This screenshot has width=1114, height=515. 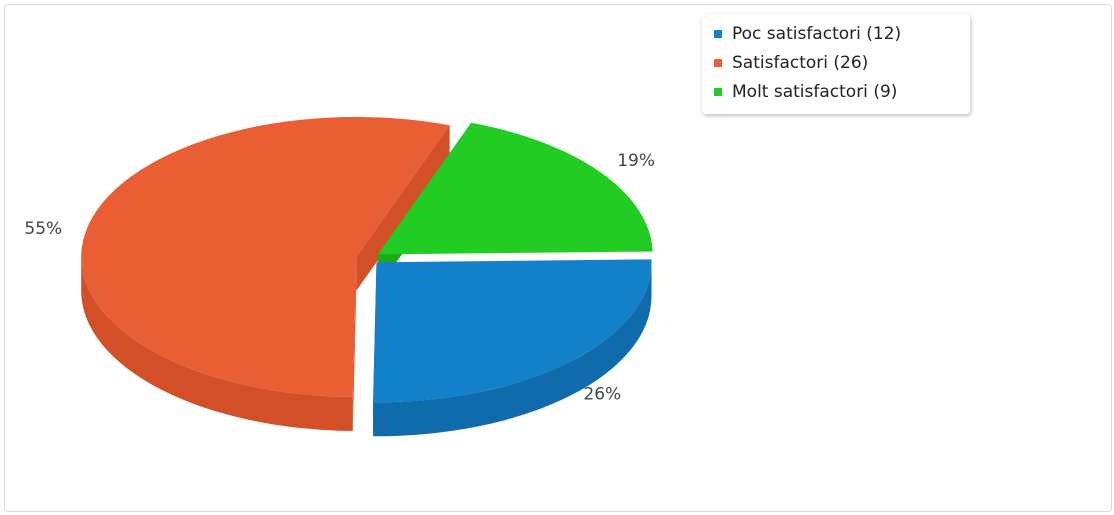 I want to click on slice-side-satisfactori, so click(x=217, y=343).